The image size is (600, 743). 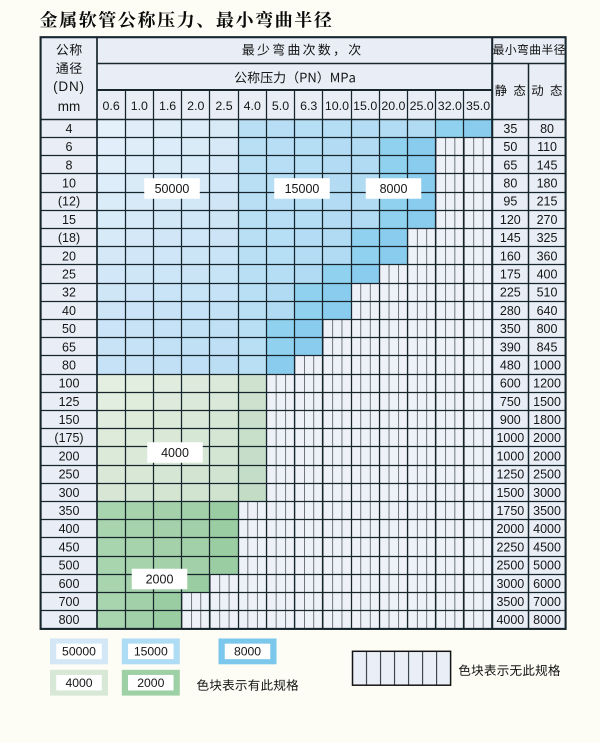 I want to click on svg-text: 175, so click(x=510, y=274).